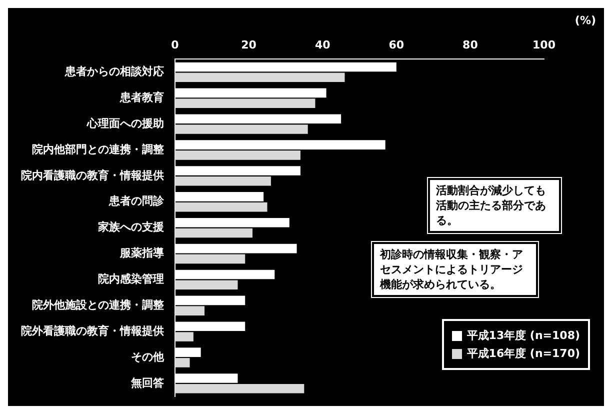 This screenshot has height=414, width=612. What do you see at coordinates (142, 253) in the screenshot?
I see `y-tick-label: 服薬指導` at bounding box center [142, 253].